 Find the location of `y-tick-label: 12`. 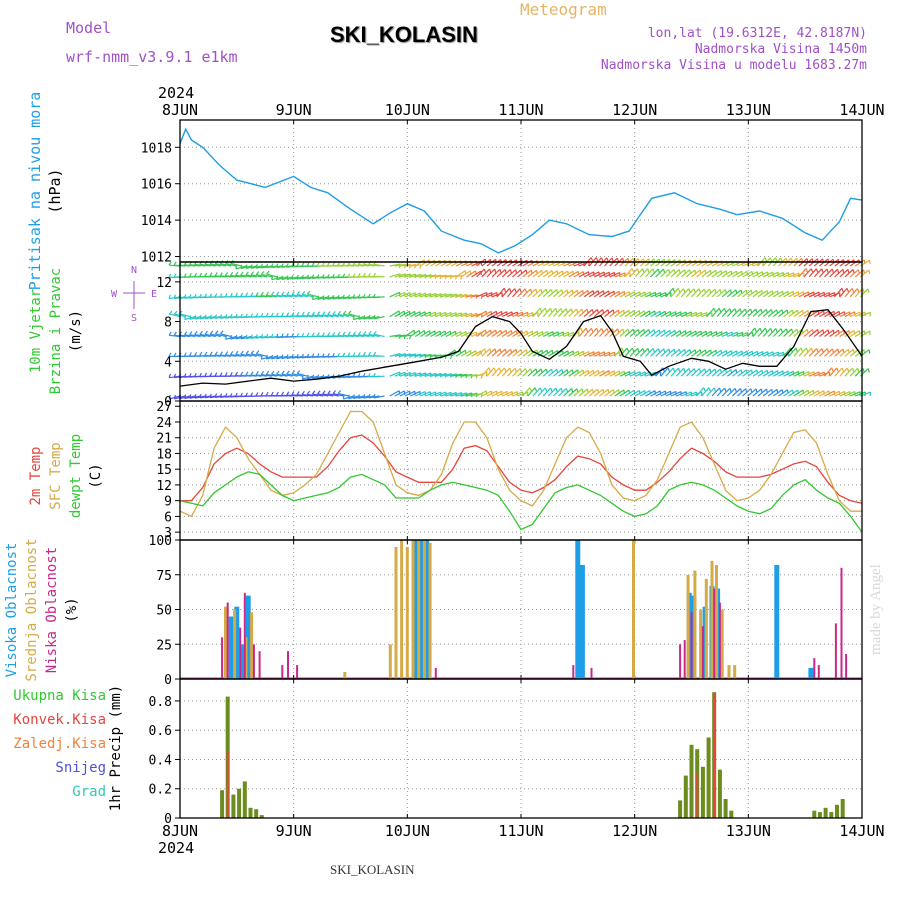

y-tick-label: 12 is located at coordinates (164, 283).